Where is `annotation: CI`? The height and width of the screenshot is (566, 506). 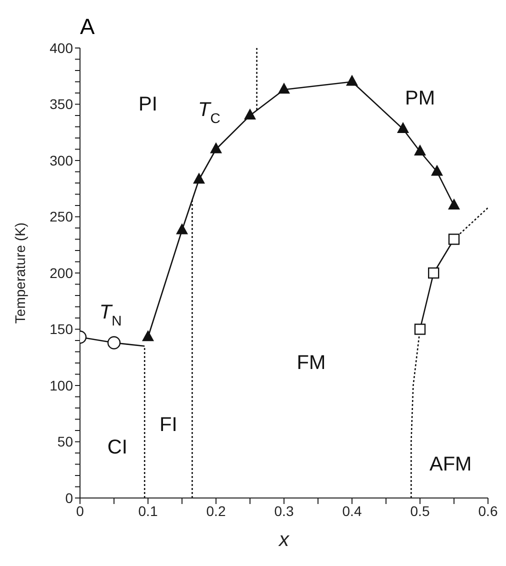 annotation: CI is located at coordinates (117, 447).